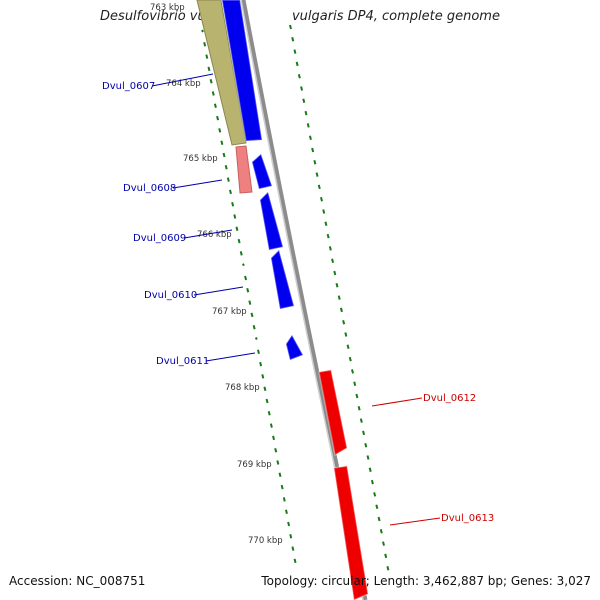 Image resolution: width=600 pixels, height=600 pixels. Describe the element at coordinates (214, 235) in the screenshot. I see `kbp-label: 766 kbp` at that location.